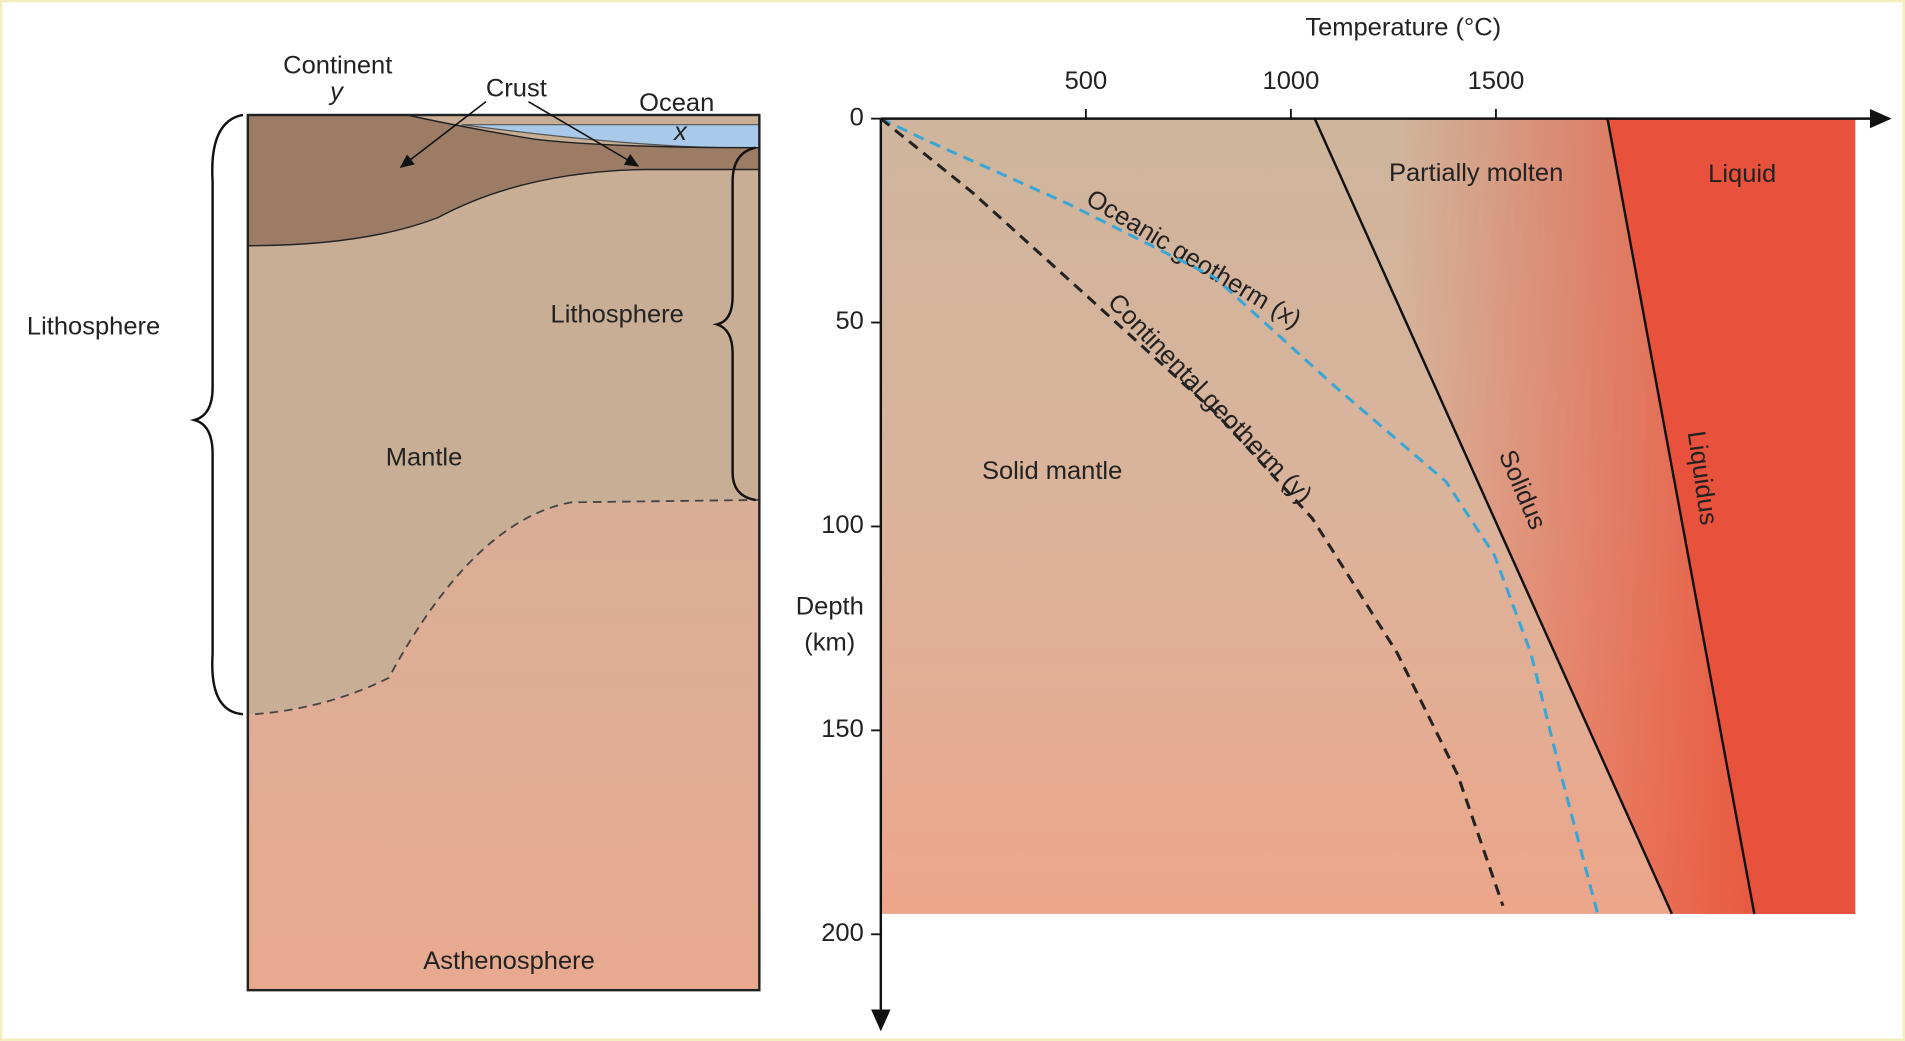 This screenshot has width=1905, height=1041. Describe the element at coordinates (830, 606) in the screenshot. I see `y-axis-title: Depth` at that location.